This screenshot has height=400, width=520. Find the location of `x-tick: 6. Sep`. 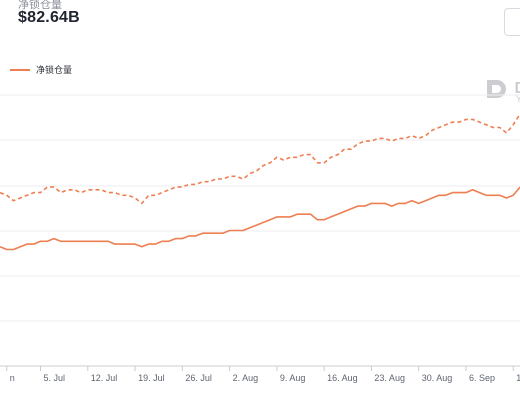

x-tick: 6. Sep is located at coordinates (480, 374).